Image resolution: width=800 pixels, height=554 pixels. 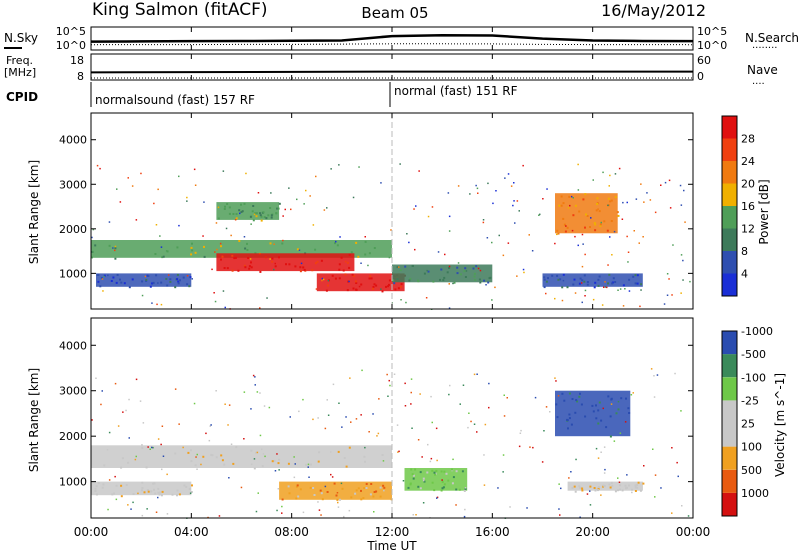 I want to click on power-colorbar-tick: 8, so click(x=744, y=251).